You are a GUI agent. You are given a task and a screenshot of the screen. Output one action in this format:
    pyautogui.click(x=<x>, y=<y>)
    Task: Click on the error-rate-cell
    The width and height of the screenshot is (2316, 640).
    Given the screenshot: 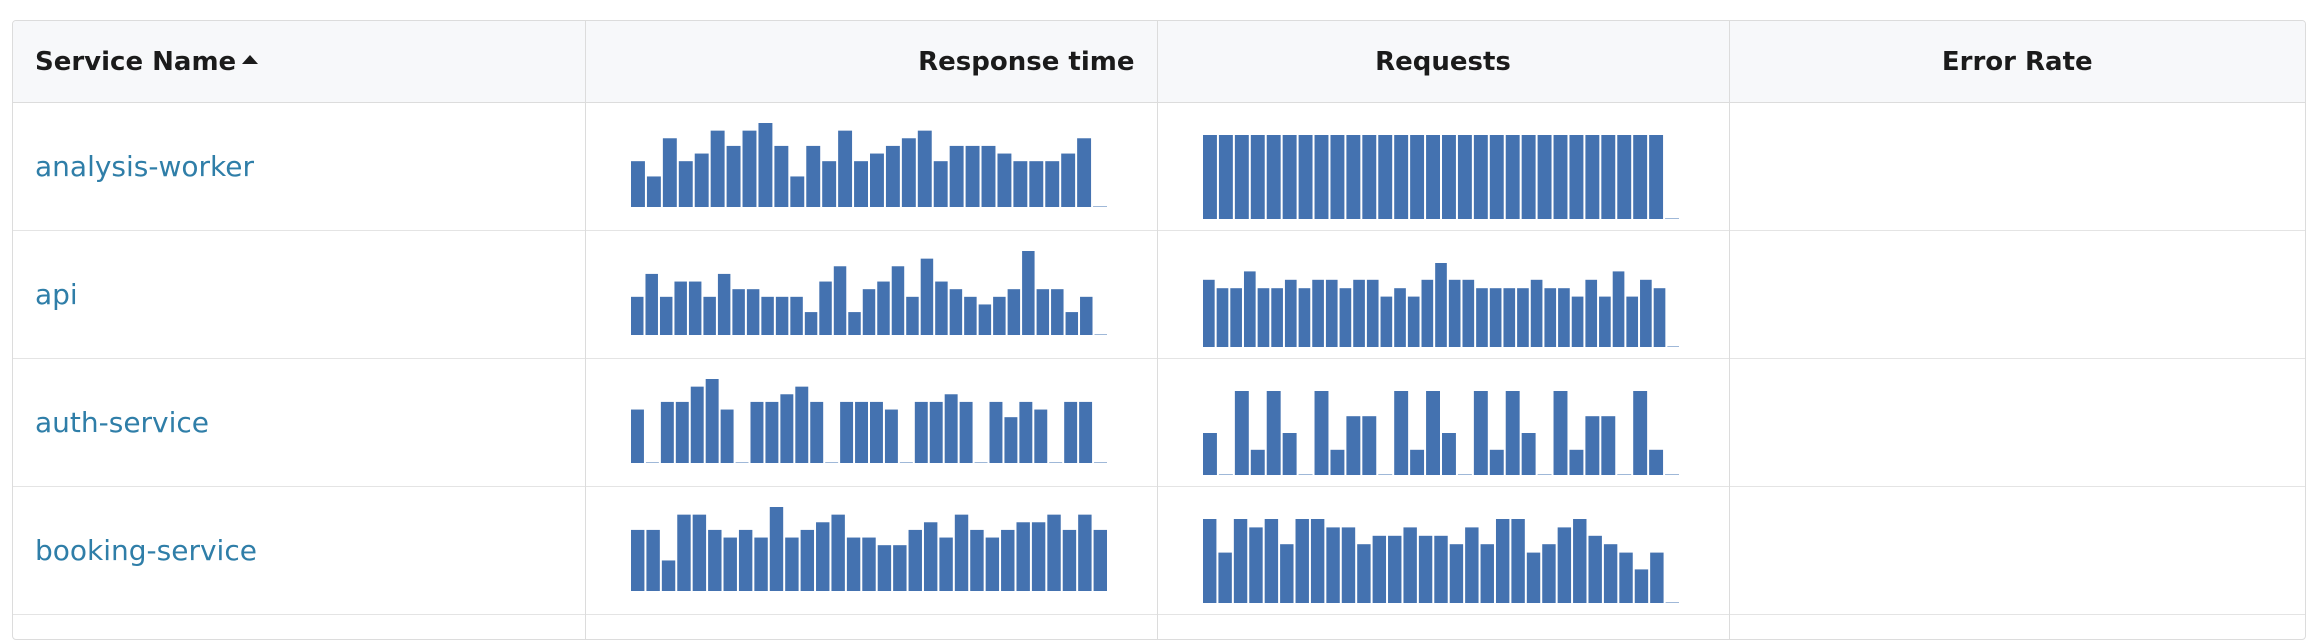 What is the action you would take?
    pyautogui.click(x=2016, y=166)
    